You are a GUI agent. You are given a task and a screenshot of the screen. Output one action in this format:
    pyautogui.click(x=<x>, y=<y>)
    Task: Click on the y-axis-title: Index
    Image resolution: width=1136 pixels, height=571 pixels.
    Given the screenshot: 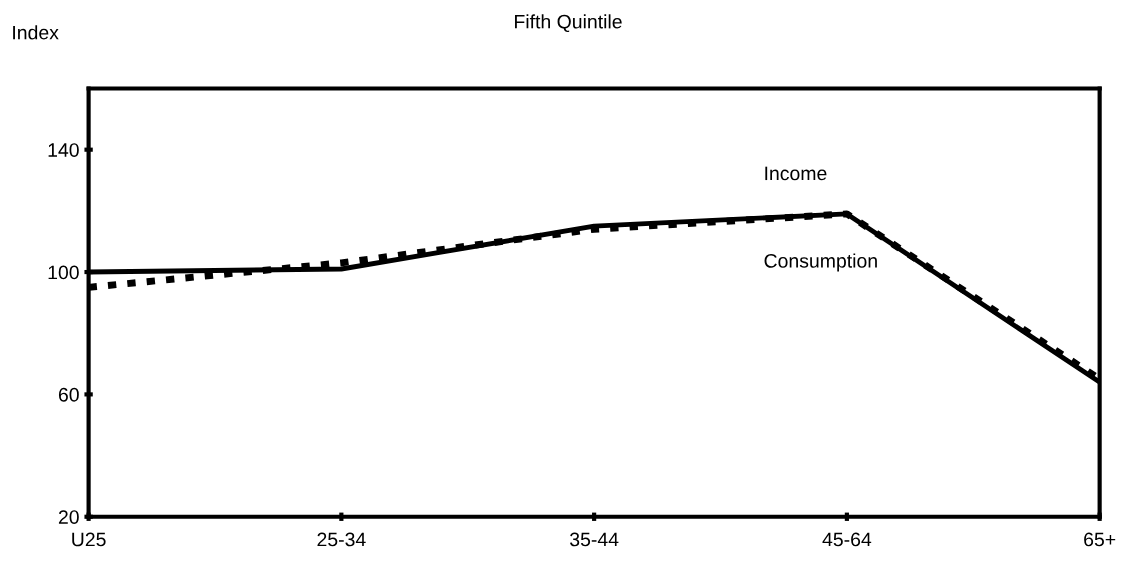 What is the action you would take?
    pyautogui.click(x=36, y=32)
    